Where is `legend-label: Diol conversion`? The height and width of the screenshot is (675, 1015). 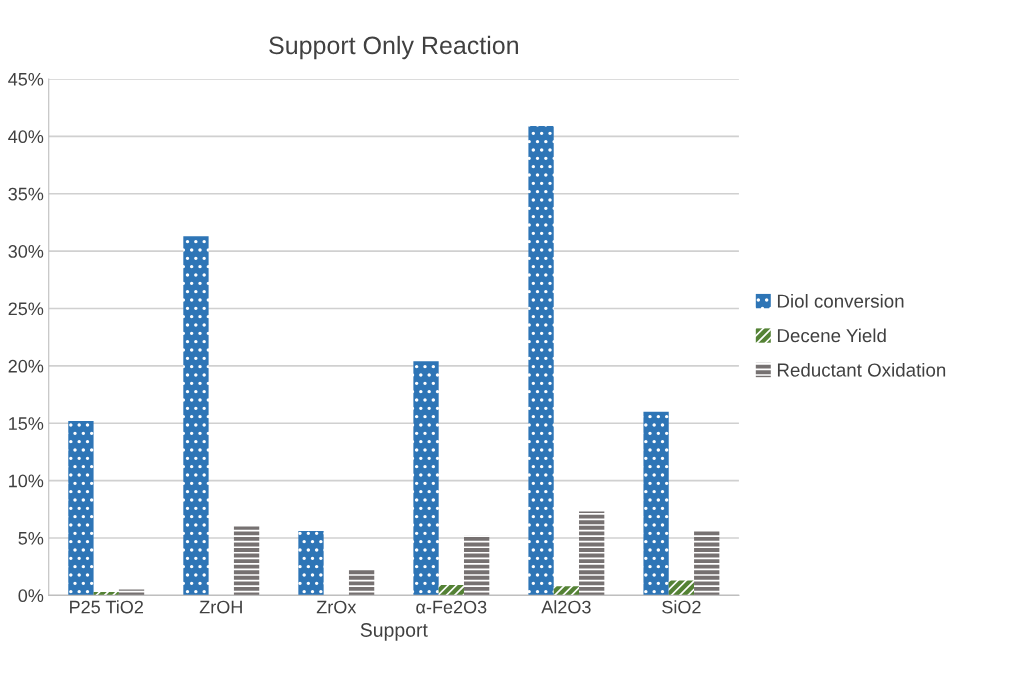 legend-label: Diol conversion is located at coordinates (840, 301).